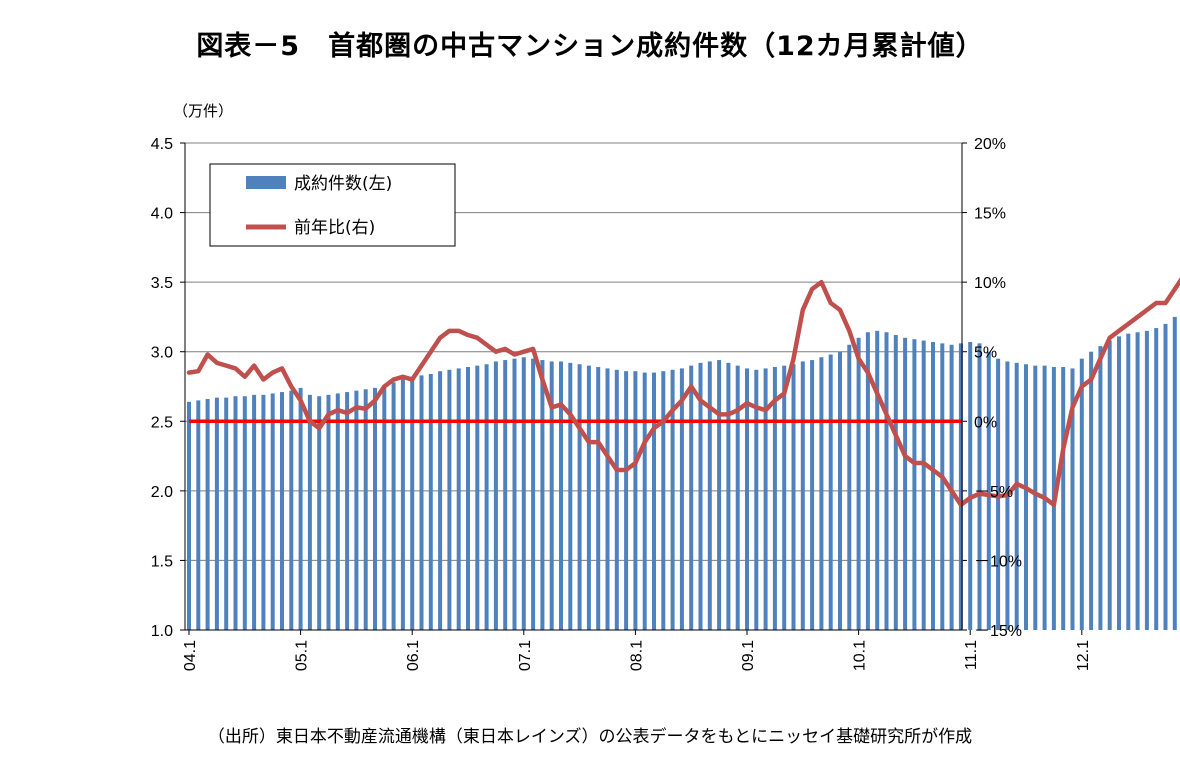  Describe the element at coordinates (162, 388) in the screenshot. I see `y-left-tick-labels: 1.0 1.5 2.0 2.5 3.0 3.5 4.0 4.5` at that location.